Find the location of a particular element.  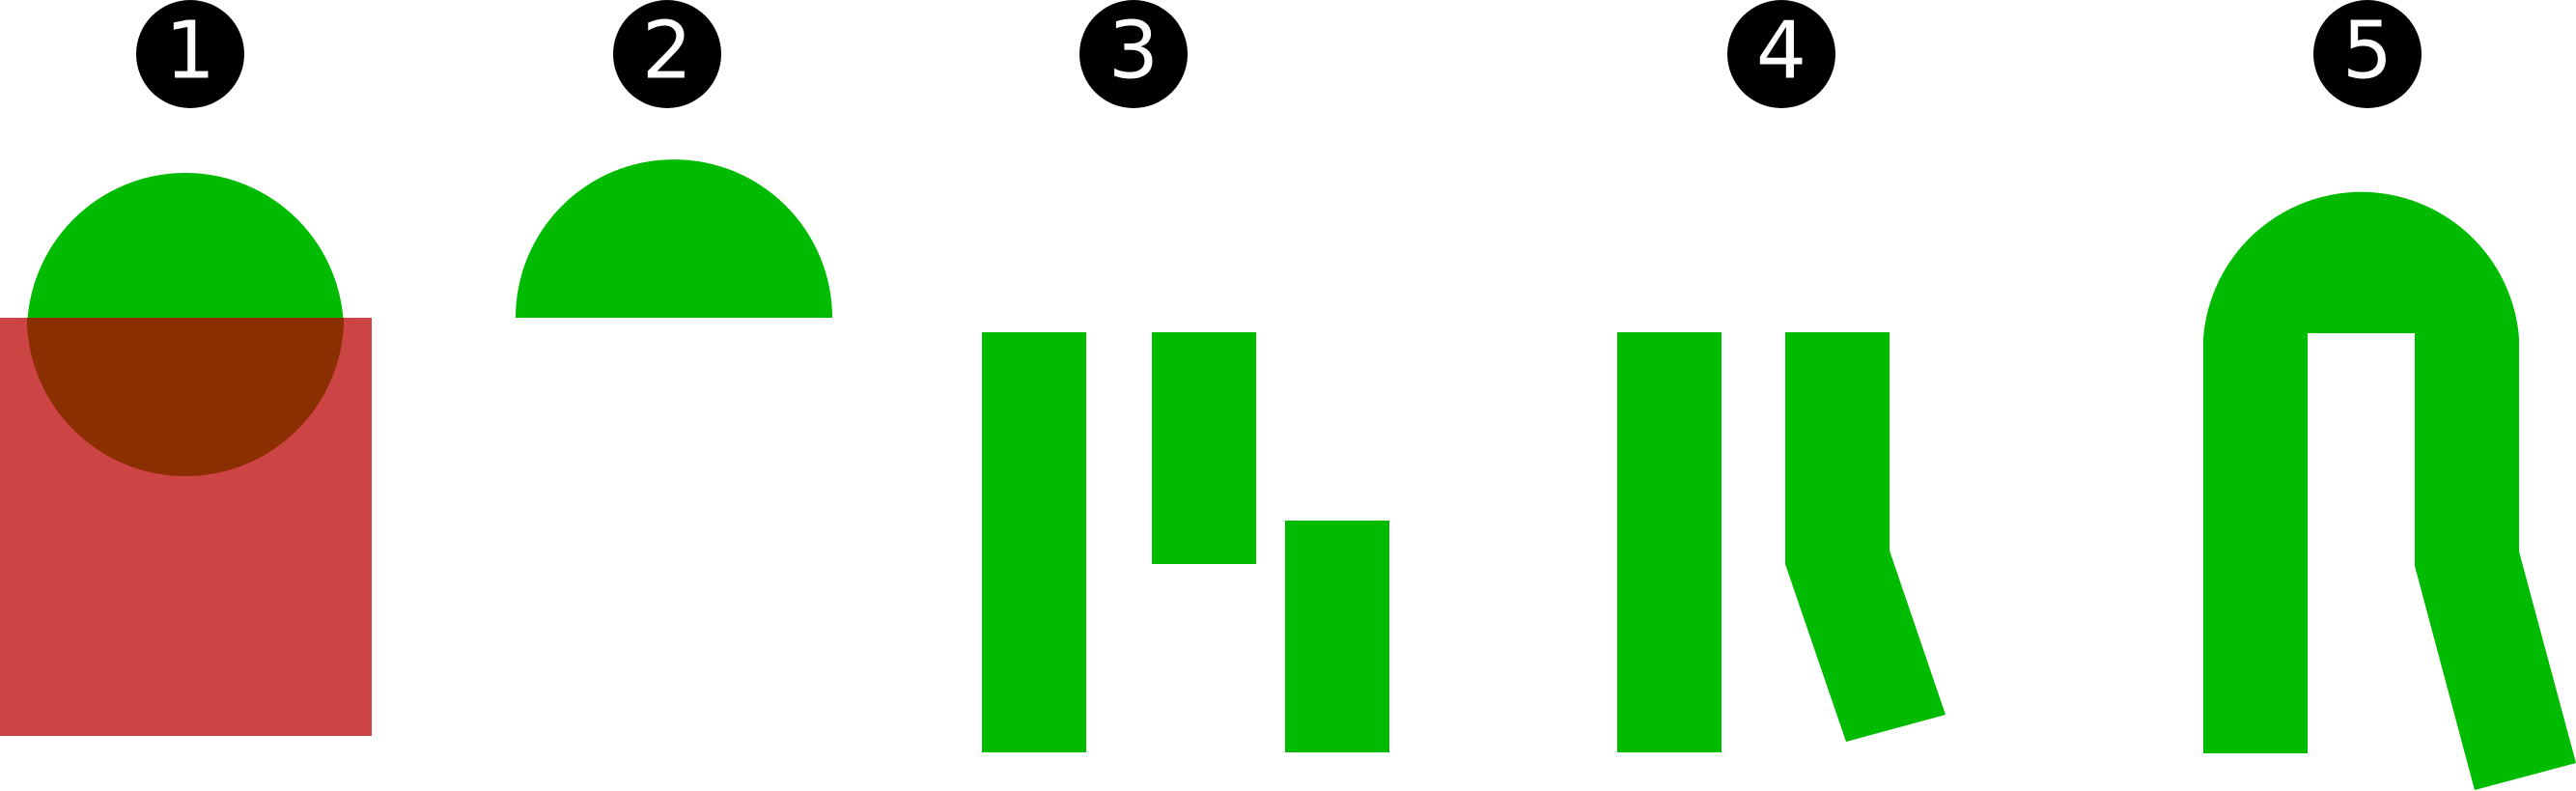

step-5-figure is located at coordinates (2389, 491).